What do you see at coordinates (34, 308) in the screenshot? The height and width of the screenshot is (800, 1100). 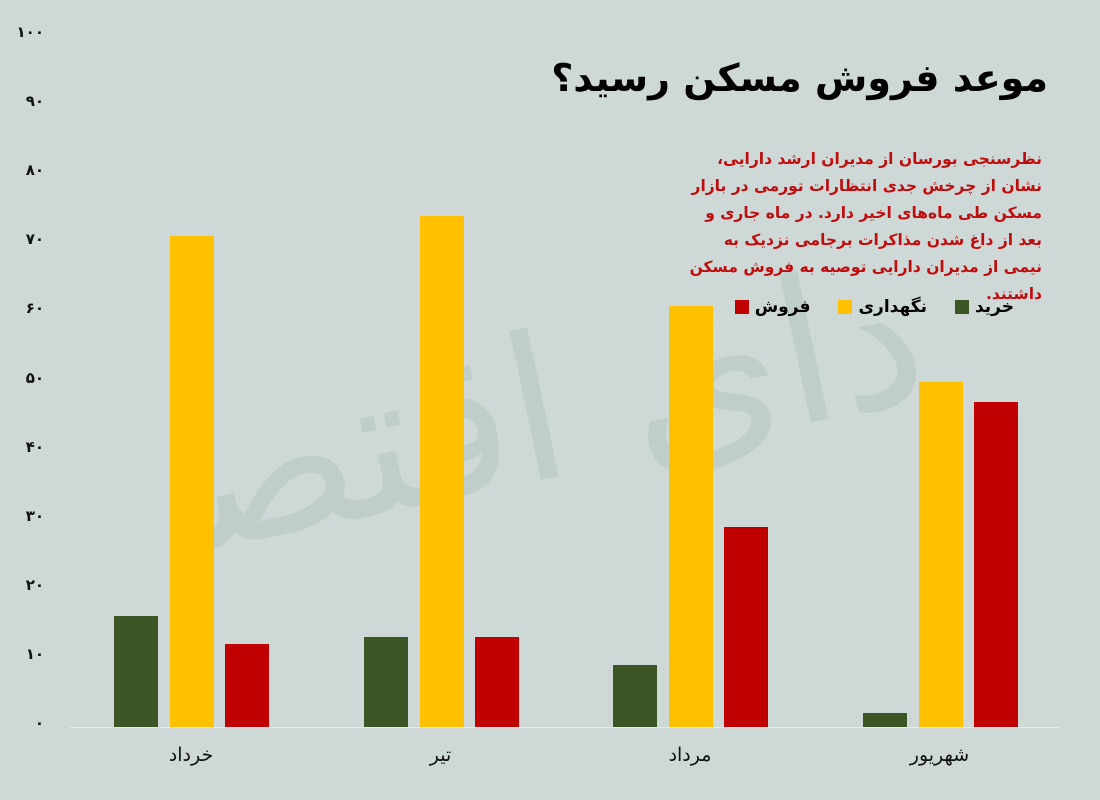 I see `y-tick-label: ۶۰` at bounding box center [34, 308].